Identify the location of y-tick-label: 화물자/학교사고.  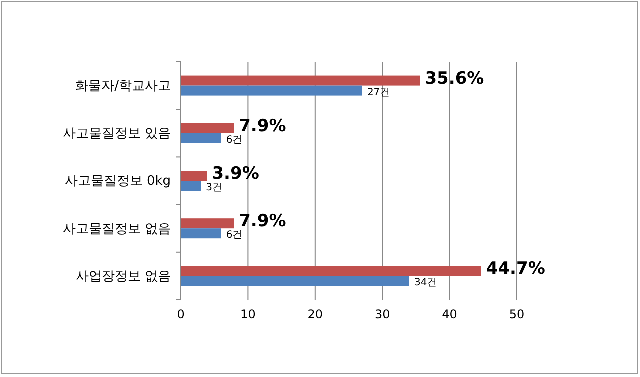
(123, 86).